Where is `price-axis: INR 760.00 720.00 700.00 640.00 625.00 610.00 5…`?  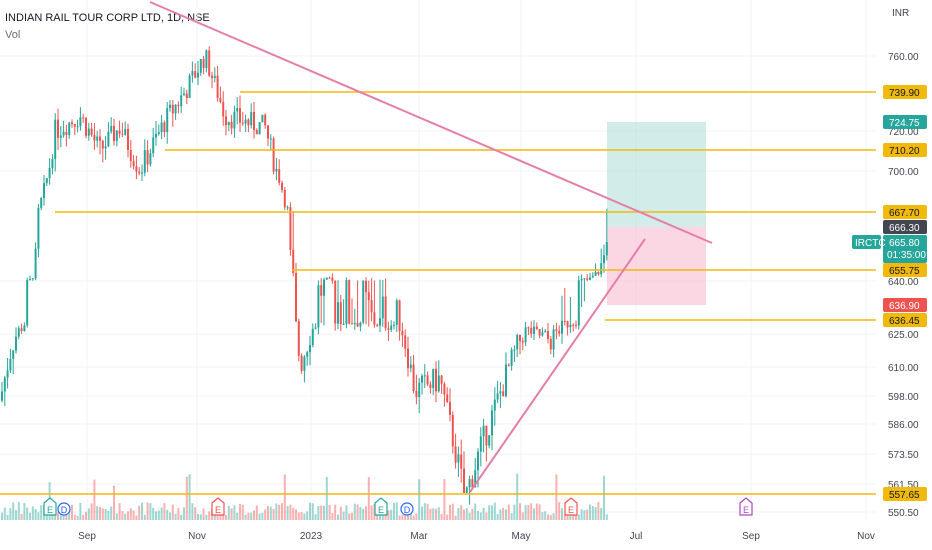 price-axis: INR 760.00 720.00 700.00 640.00 625.00 610.00 5… is located at coordinates (903, 263).